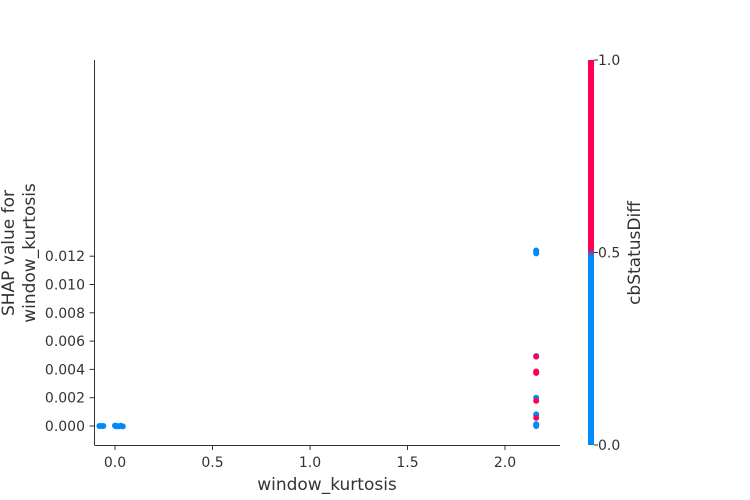  Describe the element at coordinates (609, 61) in the screenshot. I see `colorbar-tick-label: 1.0` at that location.